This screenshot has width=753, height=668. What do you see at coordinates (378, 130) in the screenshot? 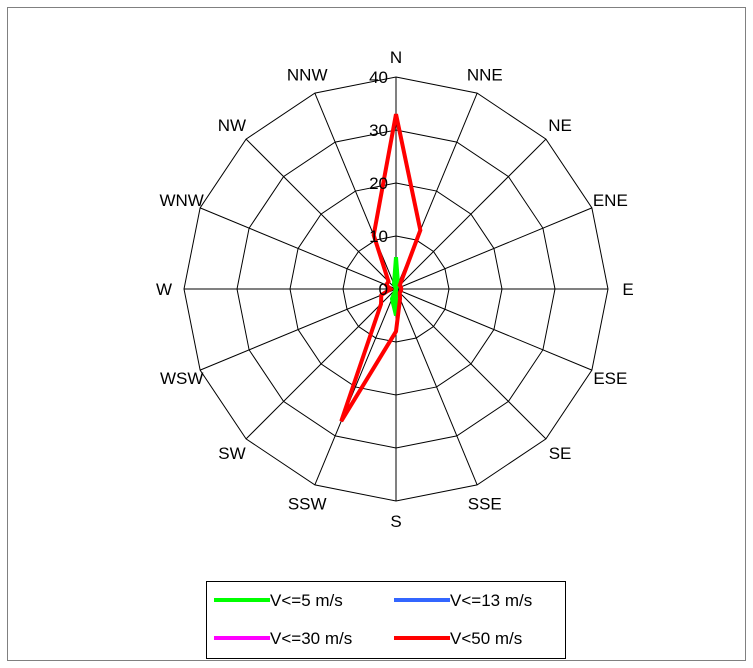
I see `ring-label-30: 30` at bounding box center [378, 130].